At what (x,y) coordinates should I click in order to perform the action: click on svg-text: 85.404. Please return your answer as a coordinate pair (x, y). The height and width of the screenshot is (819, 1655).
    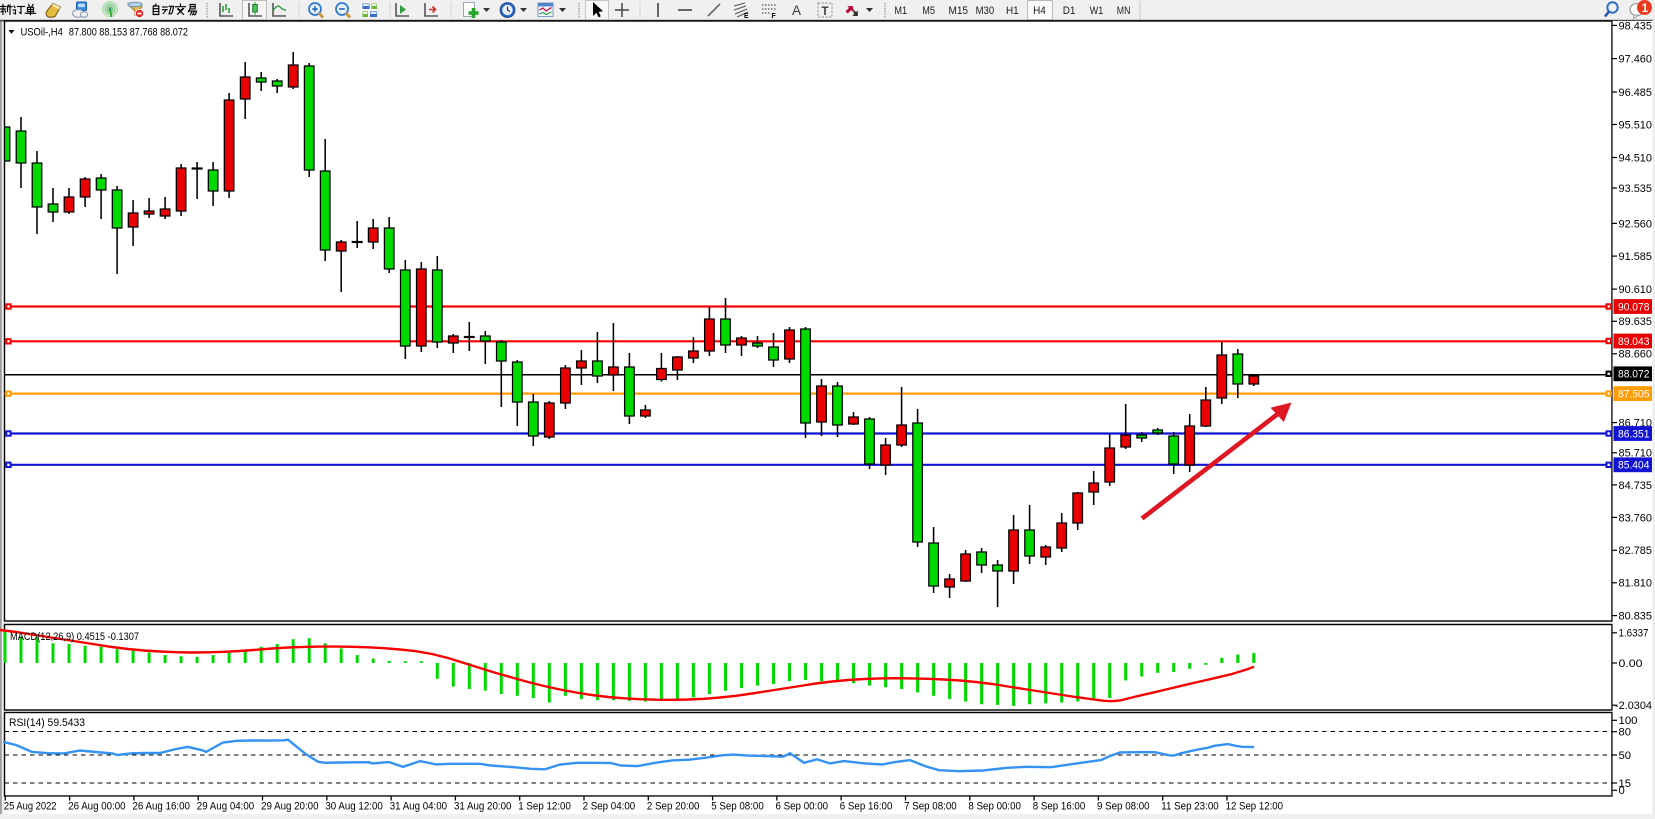
    Looking at the image, I should click on (1634, 466).